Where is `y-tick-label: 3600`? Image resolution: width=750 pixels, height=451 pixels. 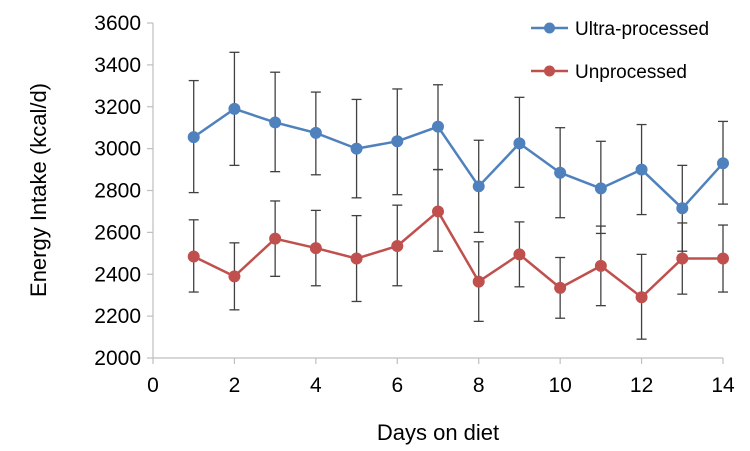
y-tick-label: 3600 is located at coordinates (117, 23).